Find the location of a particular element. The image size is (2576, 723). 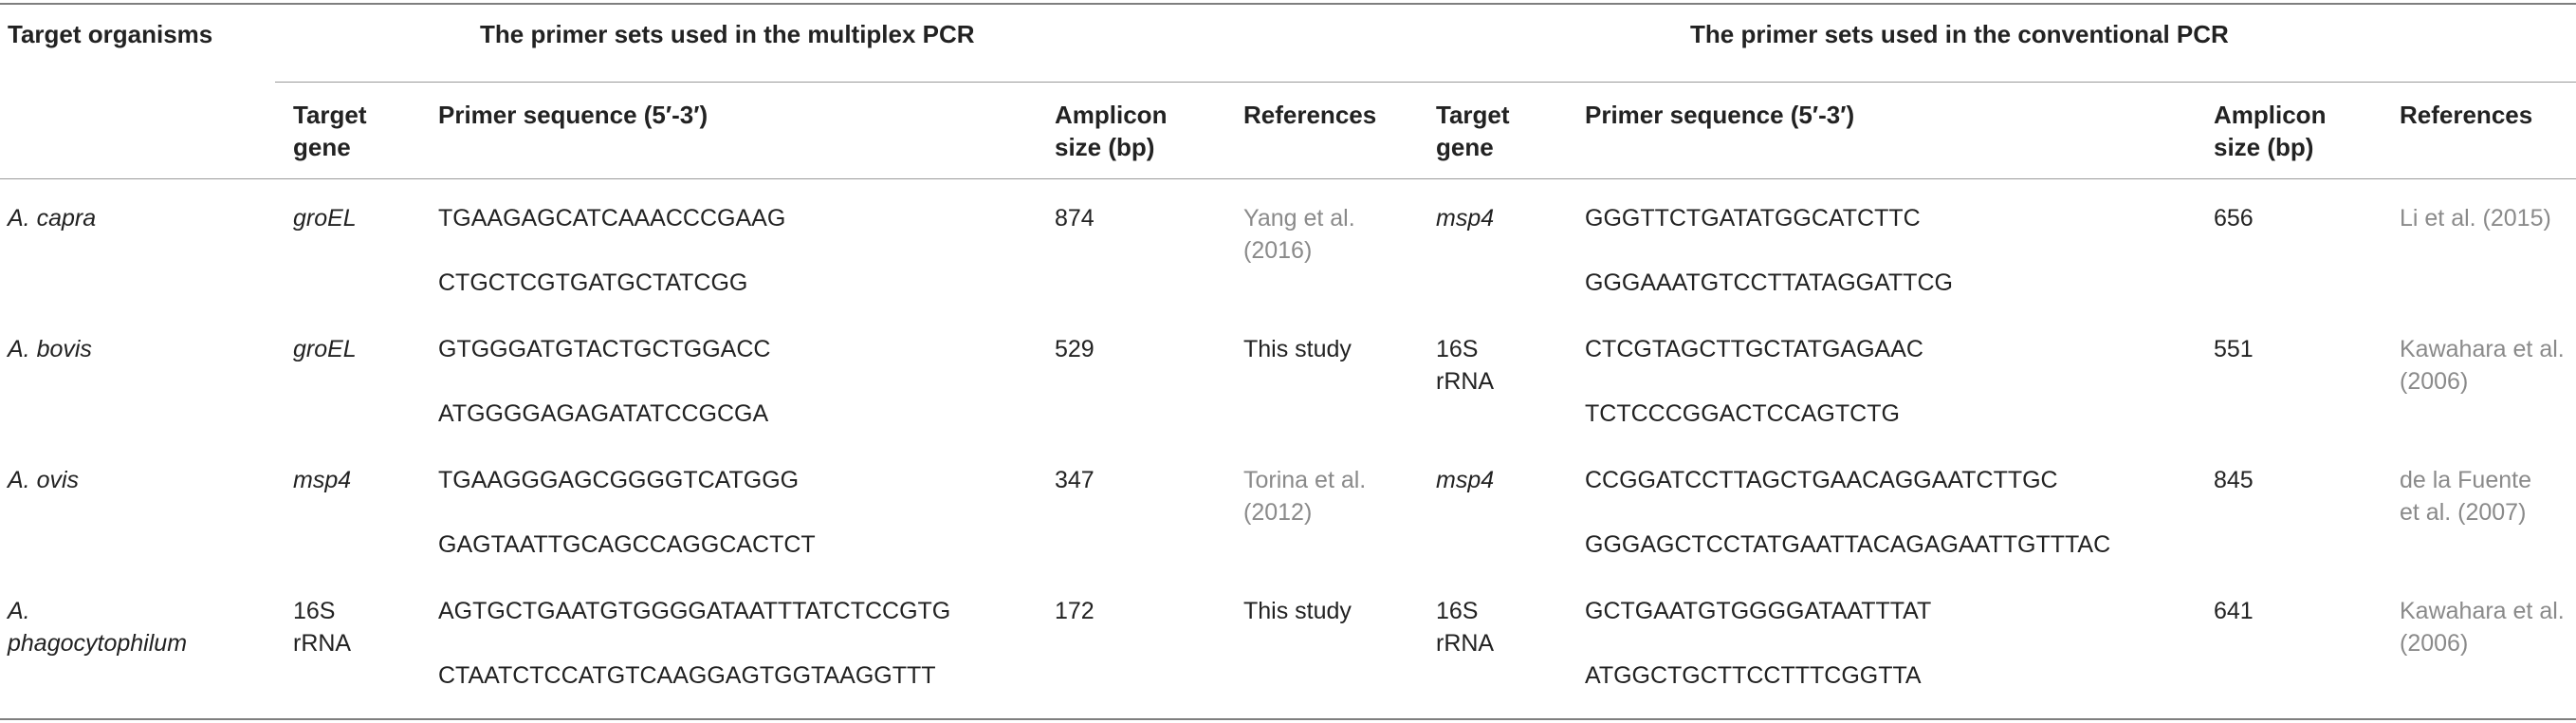

cell-organism: A. ovis is located at coordinates (43, 480).